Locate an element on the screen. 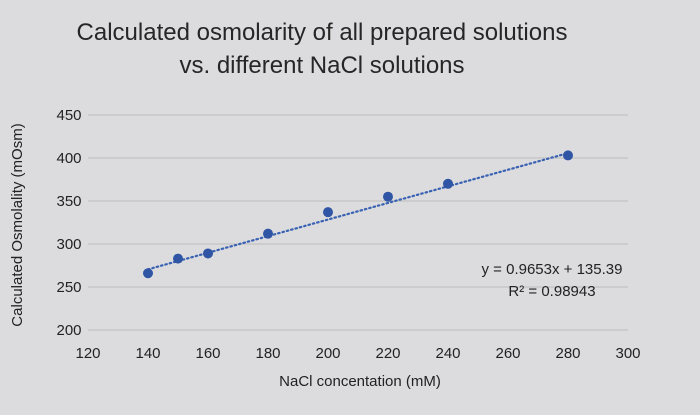  chart-title-line-2: vs. different NaCl solutions is located at coordinates (321, 65).